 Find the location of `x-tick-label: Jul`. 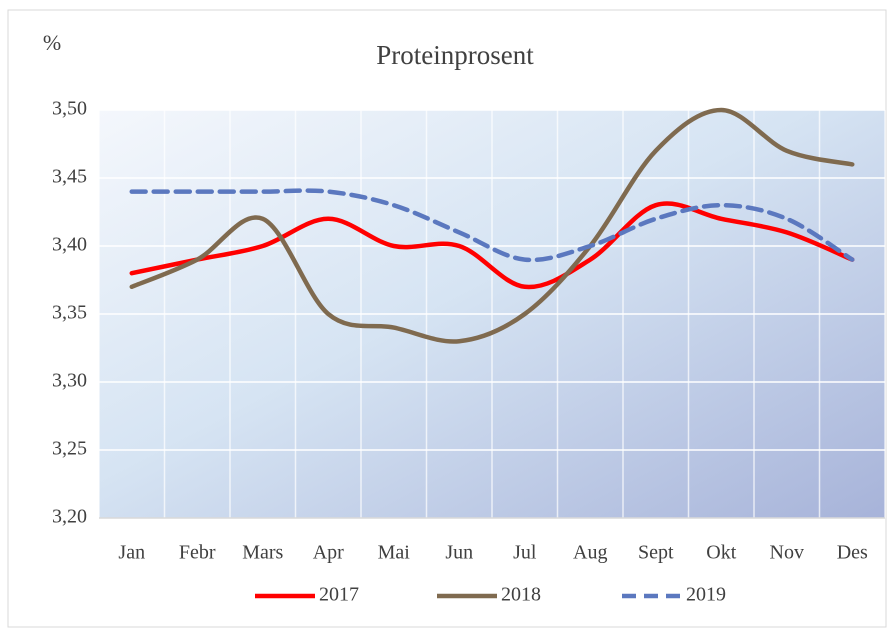

x-tick-label: Jul is located at coordinates (525, 553).